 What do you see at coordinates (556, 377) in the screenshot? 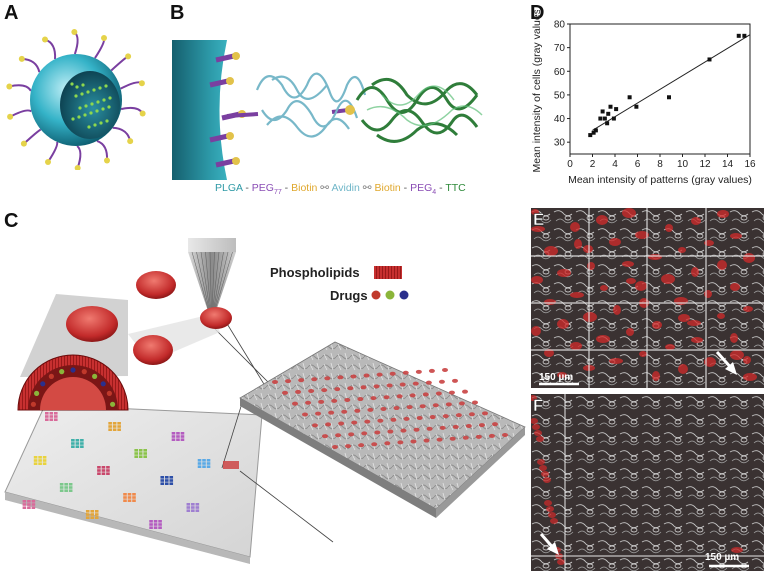
I see `panel-e-scale-label: 150 µm` at bounding box center [556, 377].